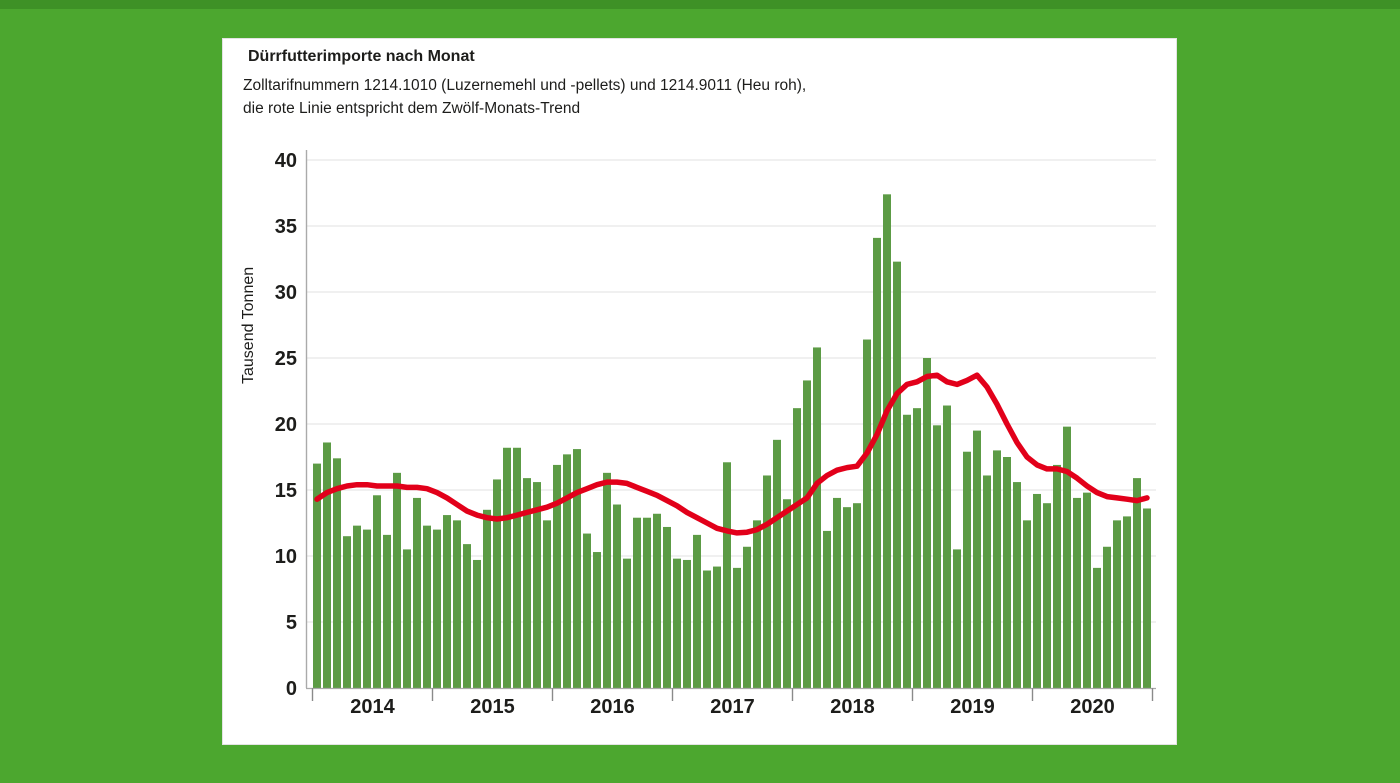 The image size is (1400, 783). What do you see at coordinates (361, 56) in the screenshot?
I see `chart-title: Dürrfutterimporte nach Monat` at bounding box center [361, 56].